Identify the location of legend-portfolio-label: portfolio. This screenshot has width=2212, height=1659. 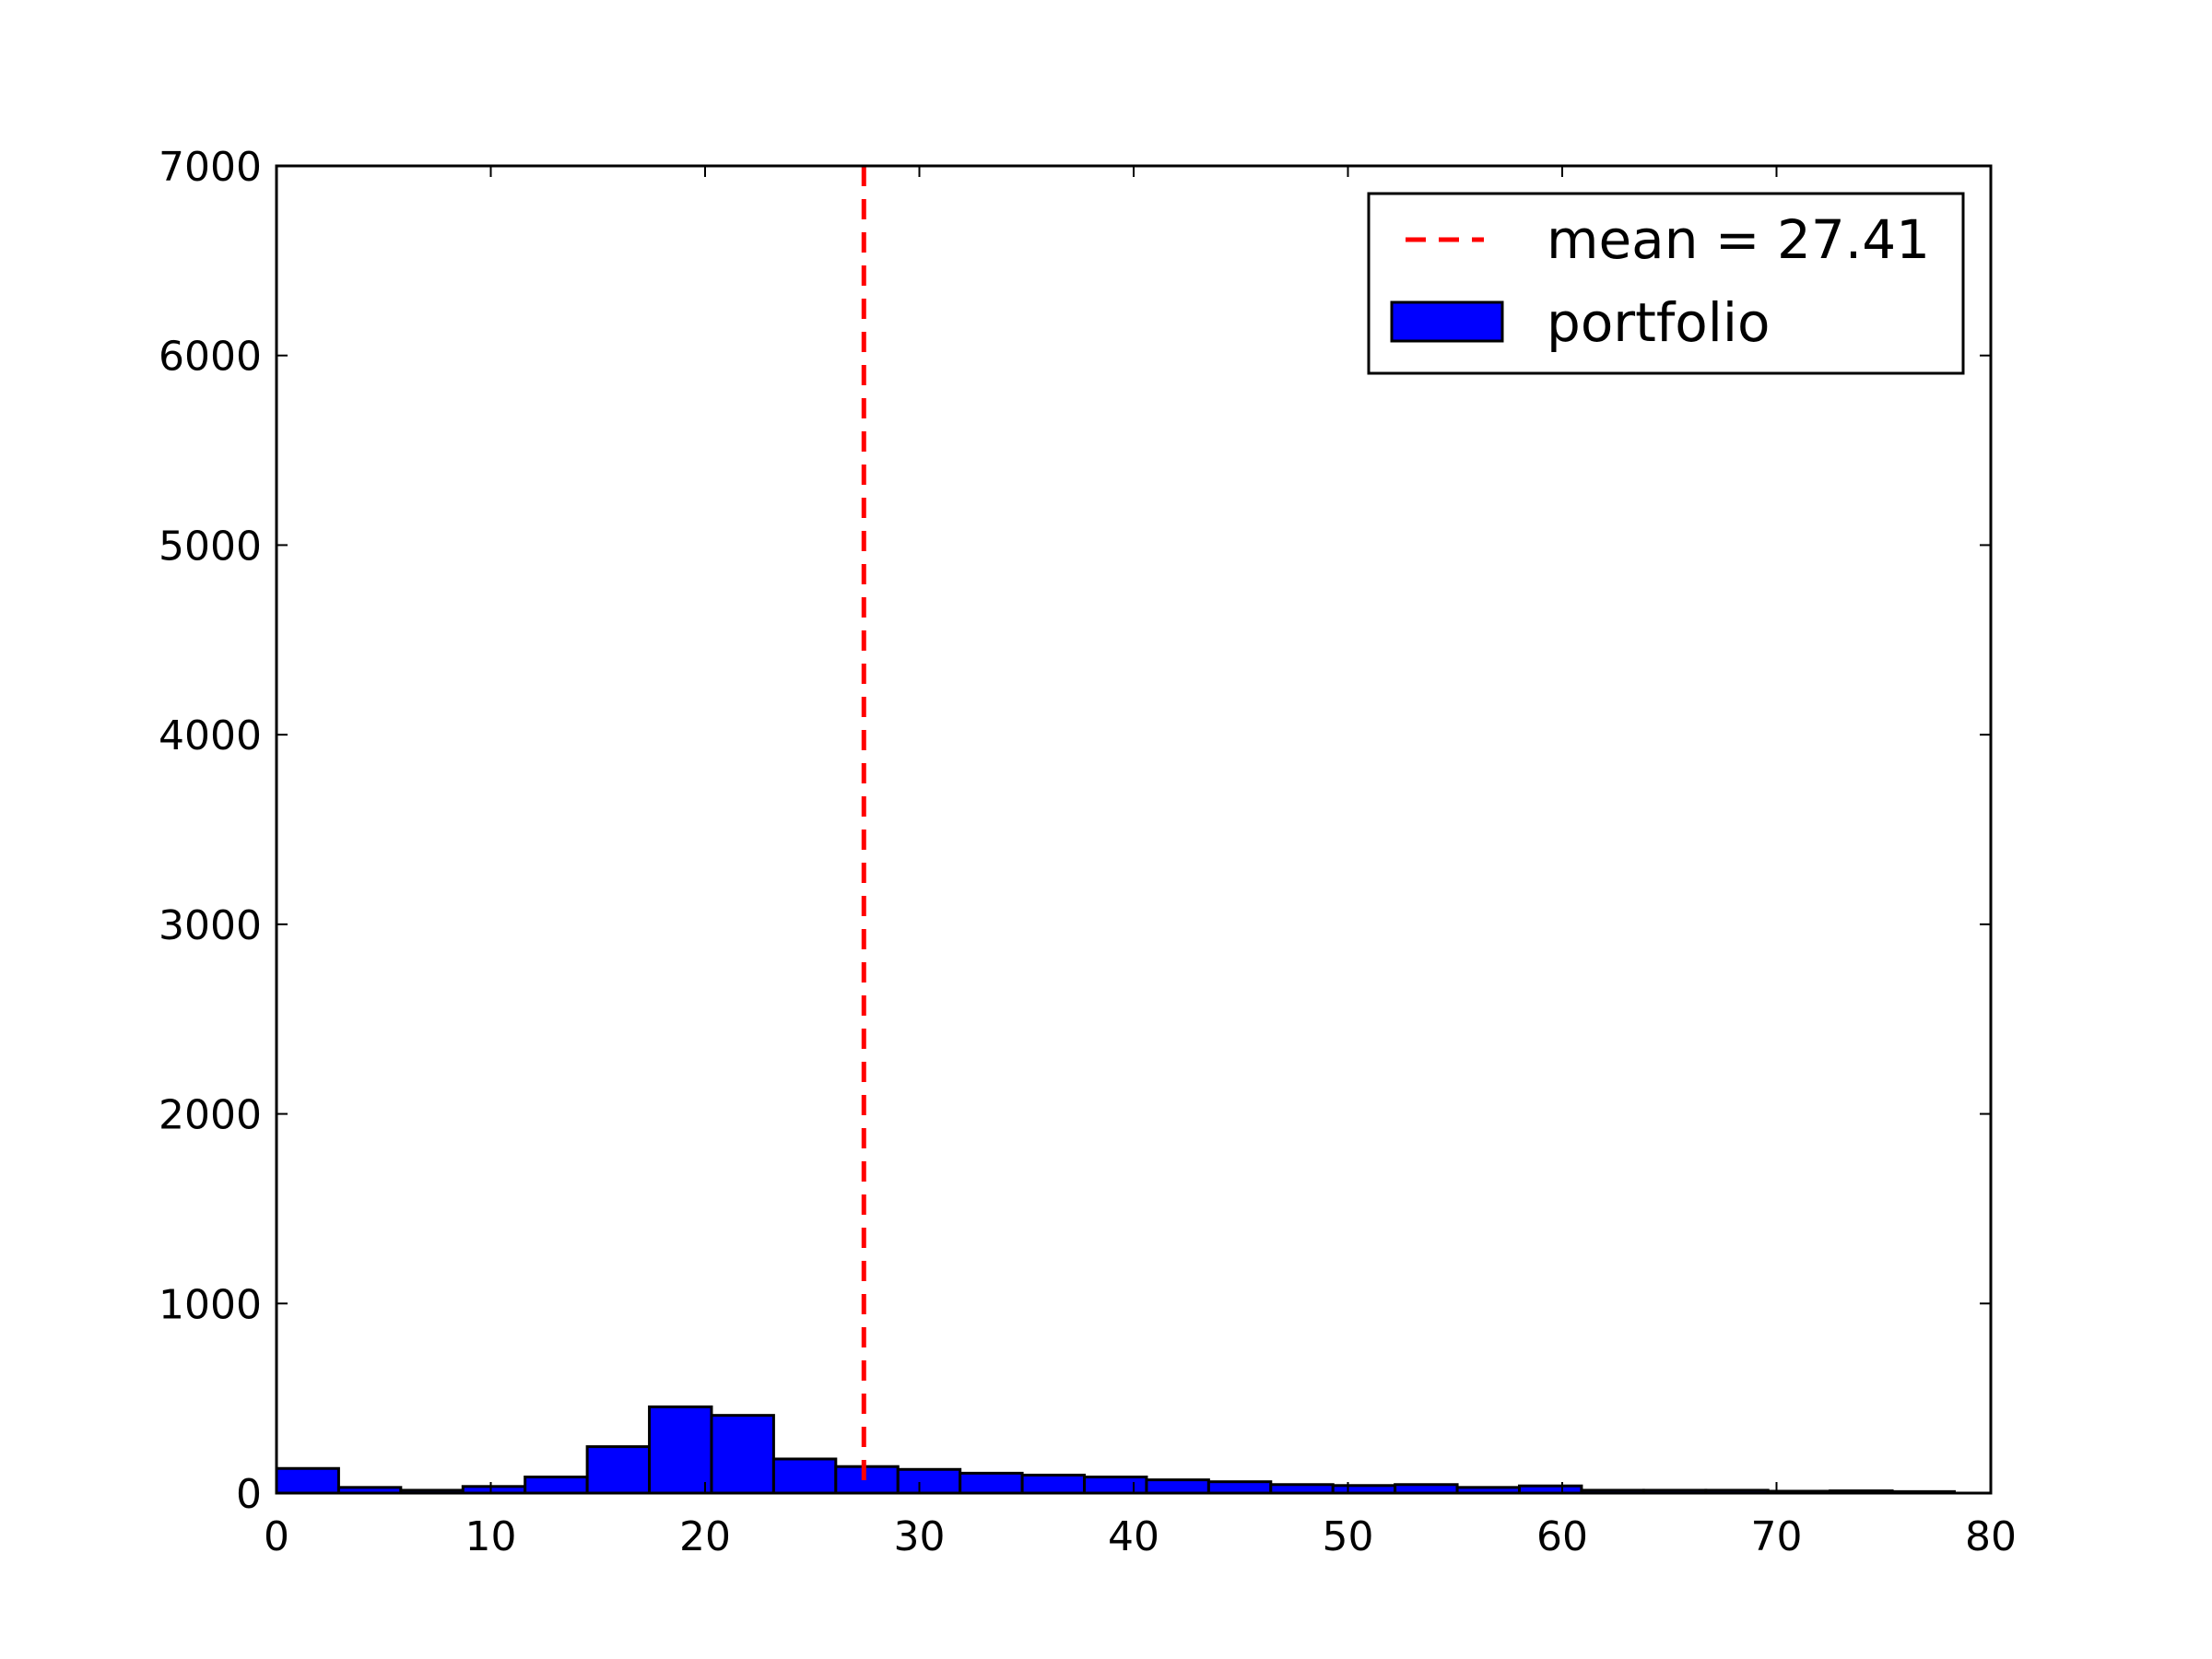
(1659, 322).